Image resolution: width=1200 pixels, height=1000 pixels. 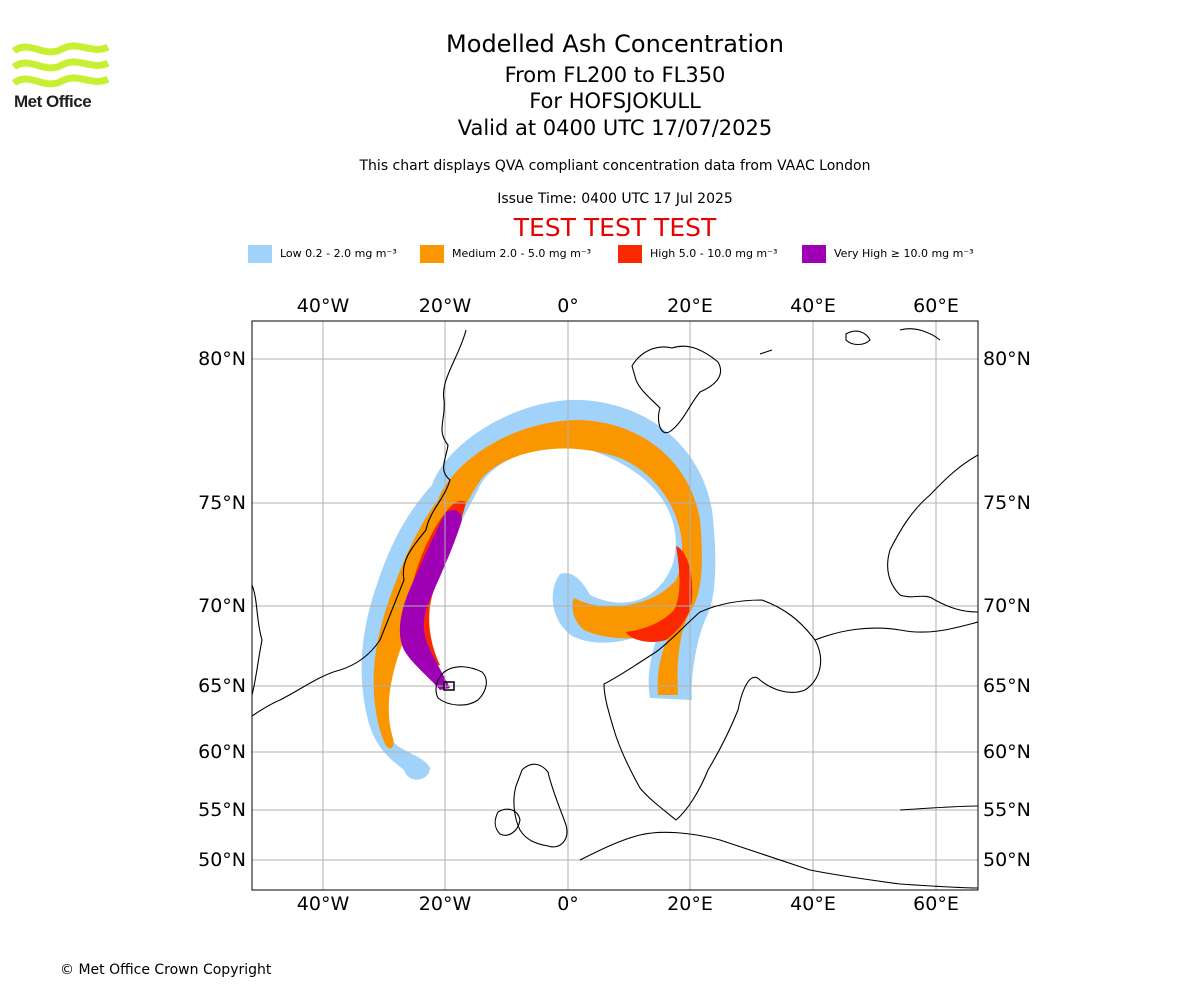 What do you see at coordinates (260, 254) in the screenshot?
I see `legend-swatch-low` at bounding box center [260, 254].